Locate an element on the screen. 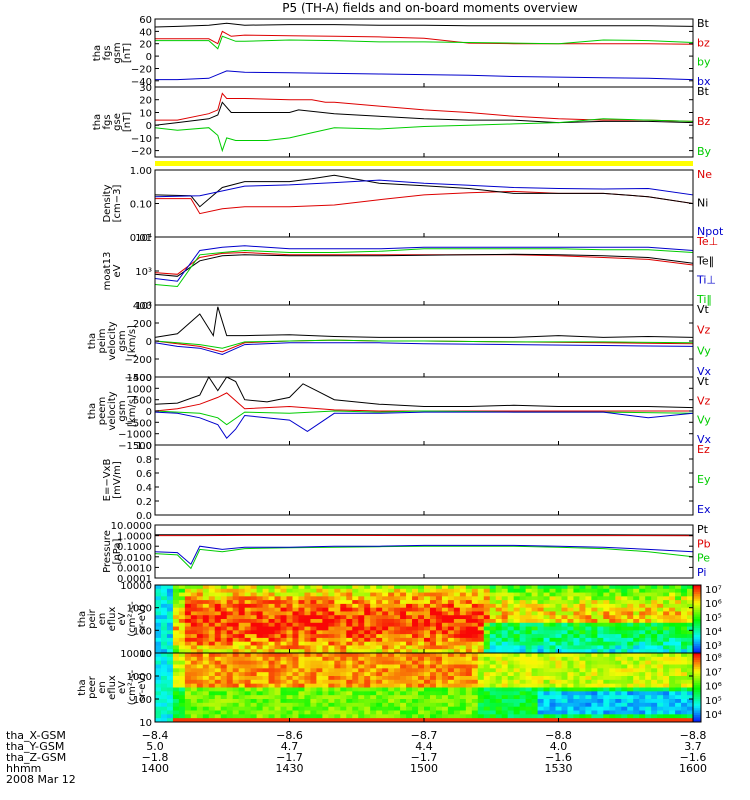 The height and width of the screenshot is (800, 750). y-axis-label-line: Density is located at coordinates (107, 203).